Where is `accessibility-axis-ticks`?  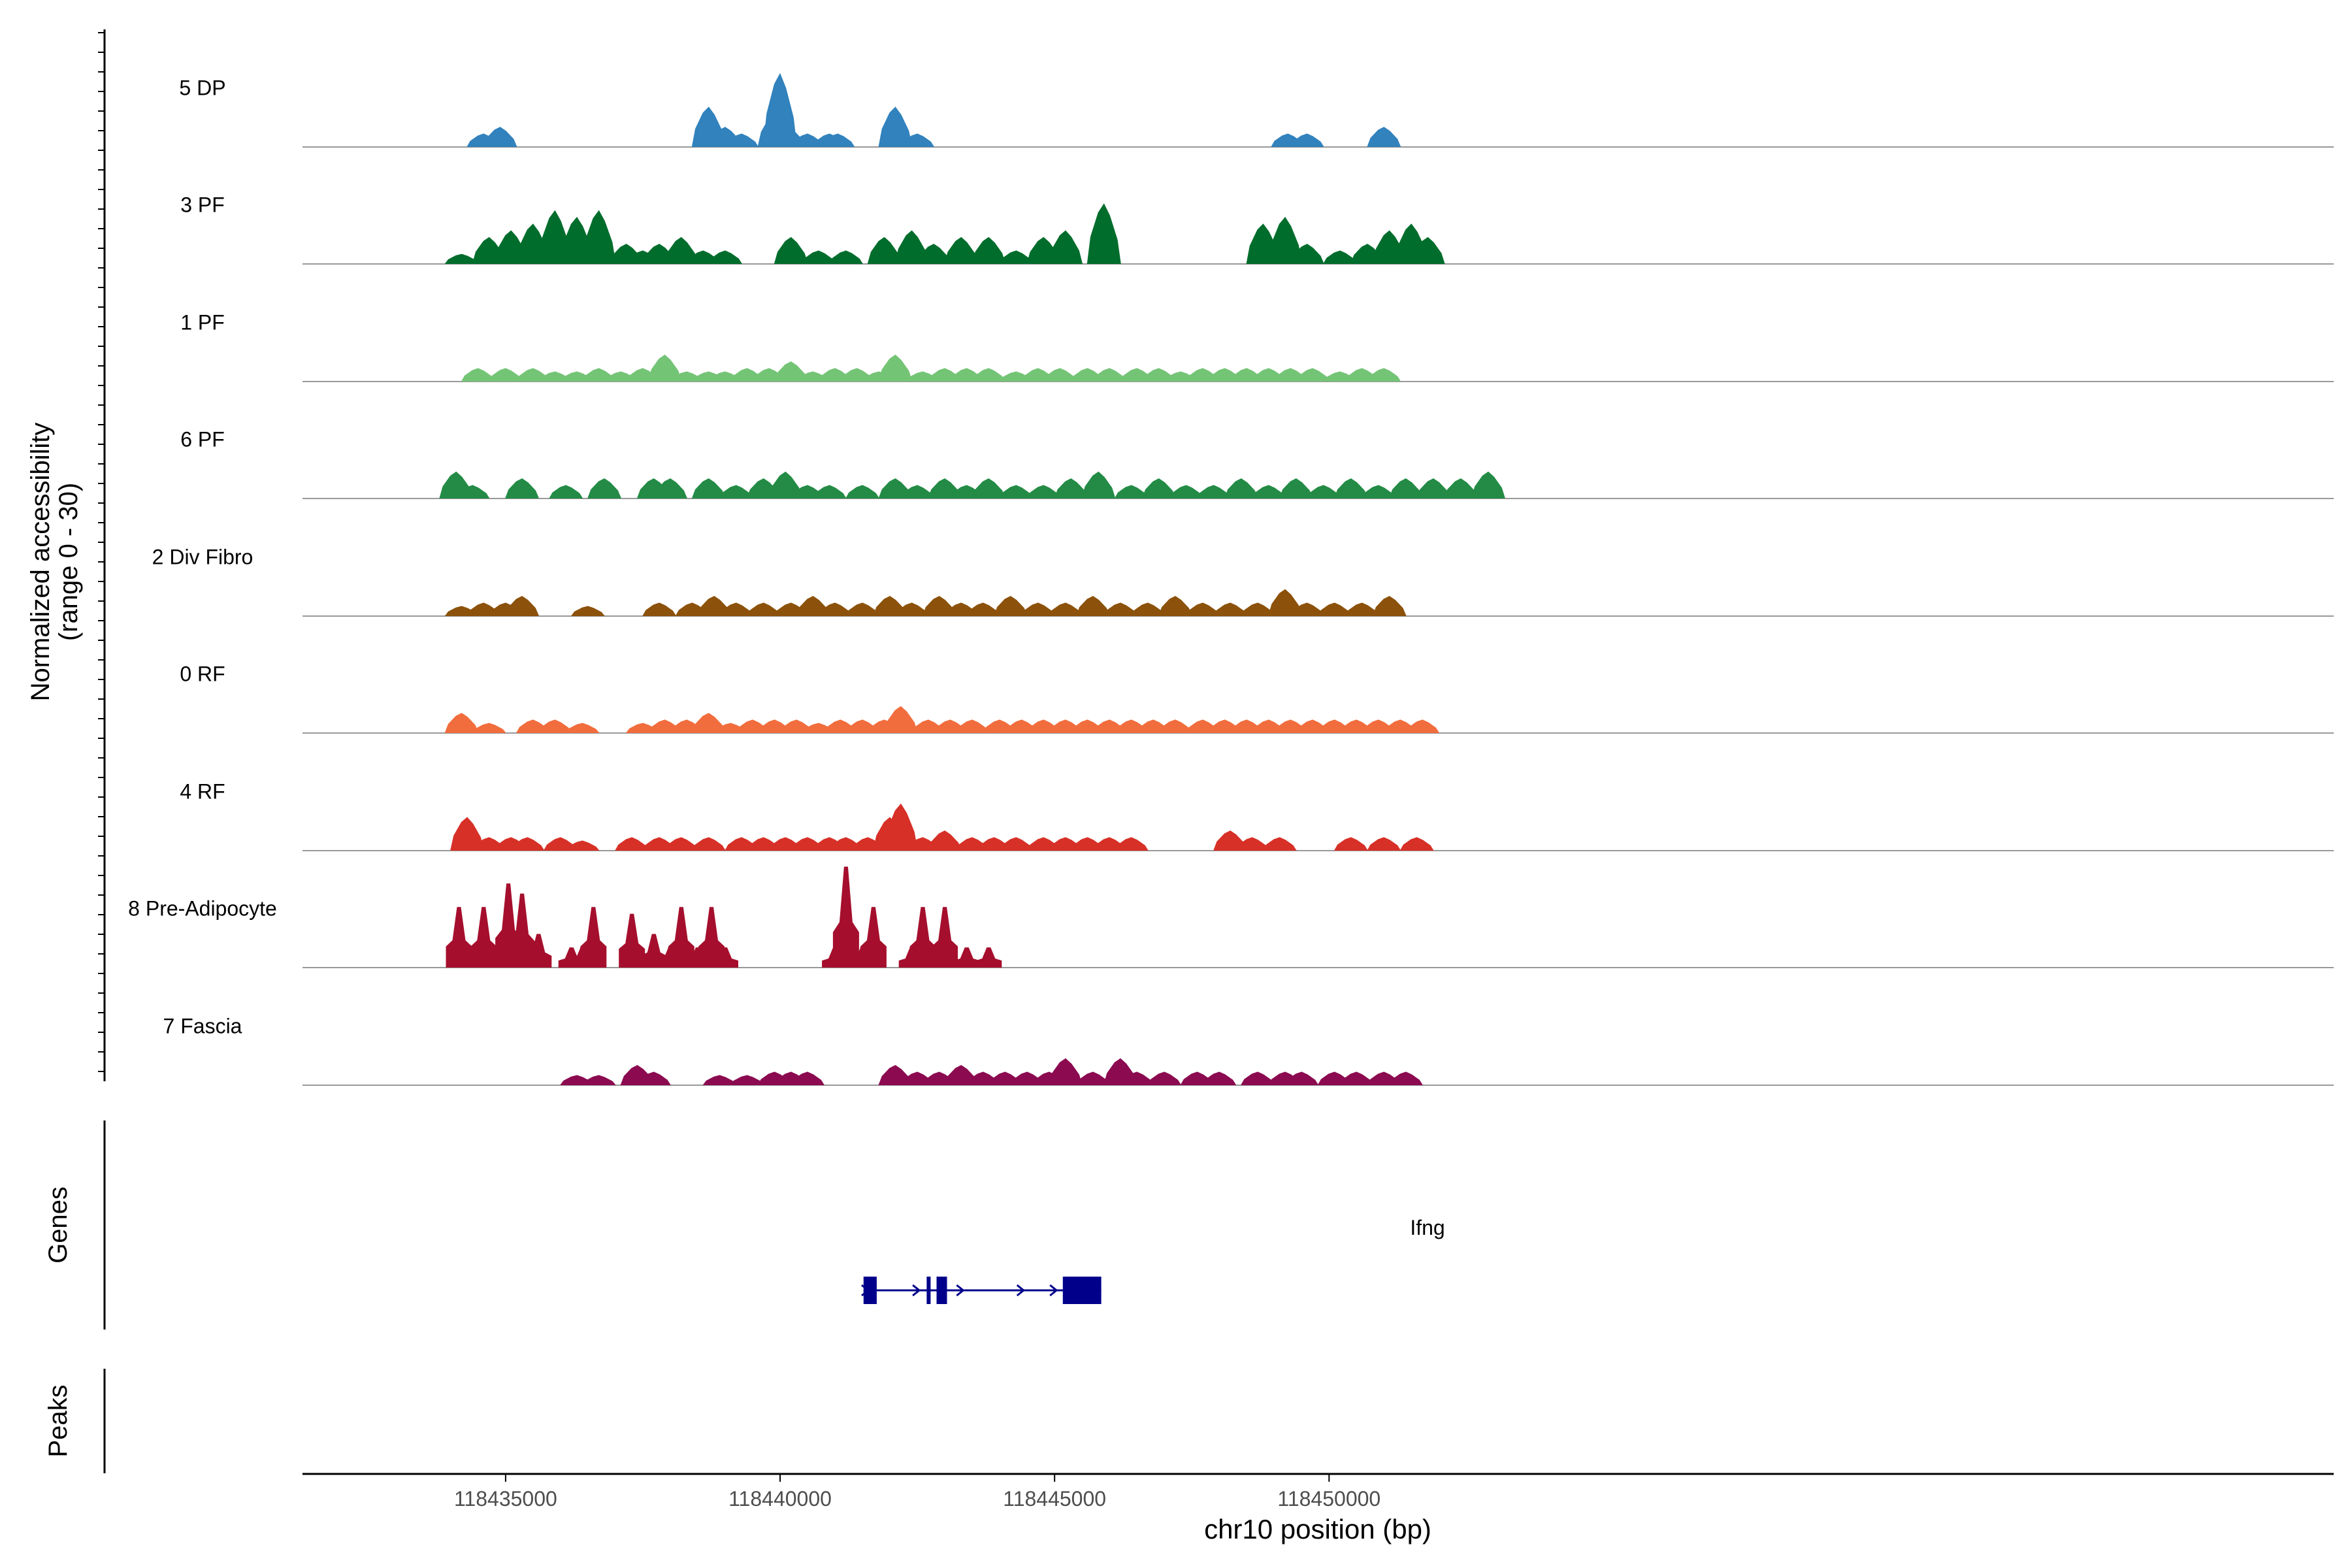 accessibility-axis-ticks is located at coordinates (101, 552).